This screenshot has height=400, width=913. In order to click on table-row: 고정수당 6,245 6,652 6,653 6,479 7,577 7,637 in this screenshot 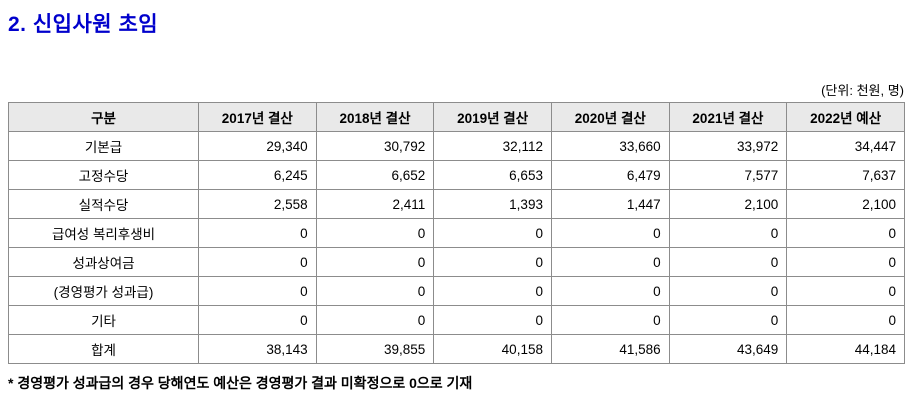, I will do `click(456, 175)`.